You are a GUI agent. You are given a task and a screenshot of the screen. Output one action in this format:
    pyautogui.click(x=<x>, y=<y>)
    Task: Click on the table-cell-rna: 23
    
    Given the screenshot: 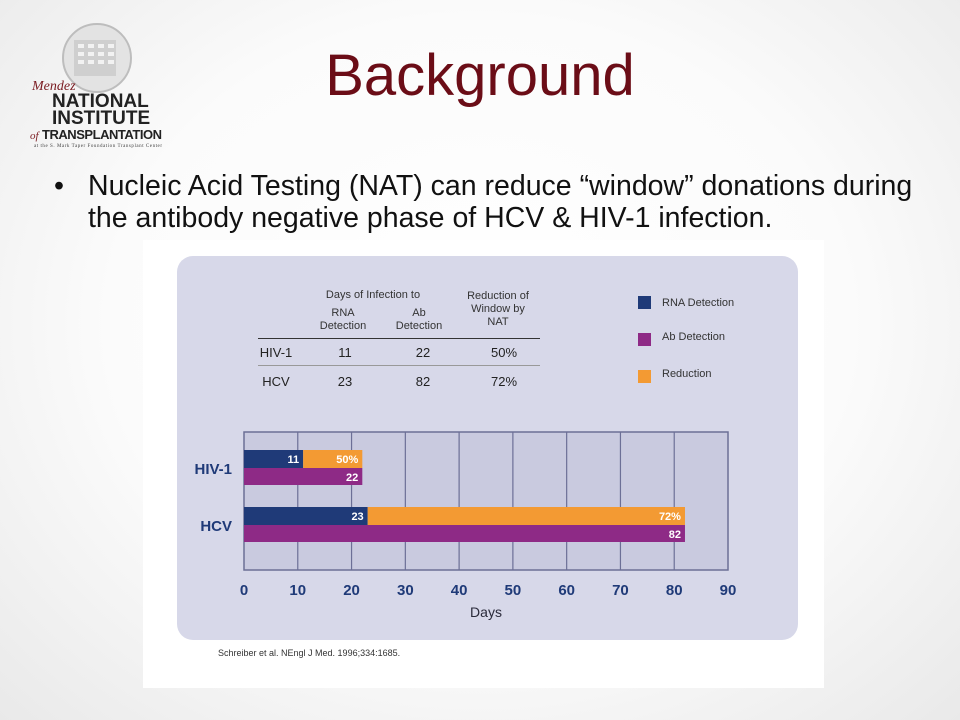 What is the action you would take?
    pyautogui.click(x=345, y=381)
    